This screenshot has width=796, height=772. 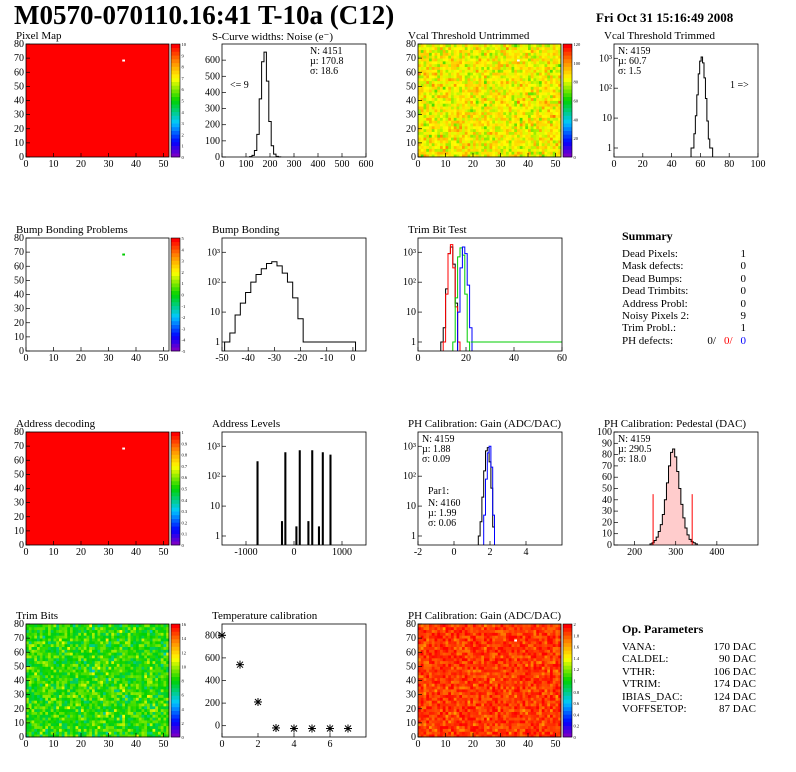 I want to click on y-tick-label: 50, so click(x=19, y=666).